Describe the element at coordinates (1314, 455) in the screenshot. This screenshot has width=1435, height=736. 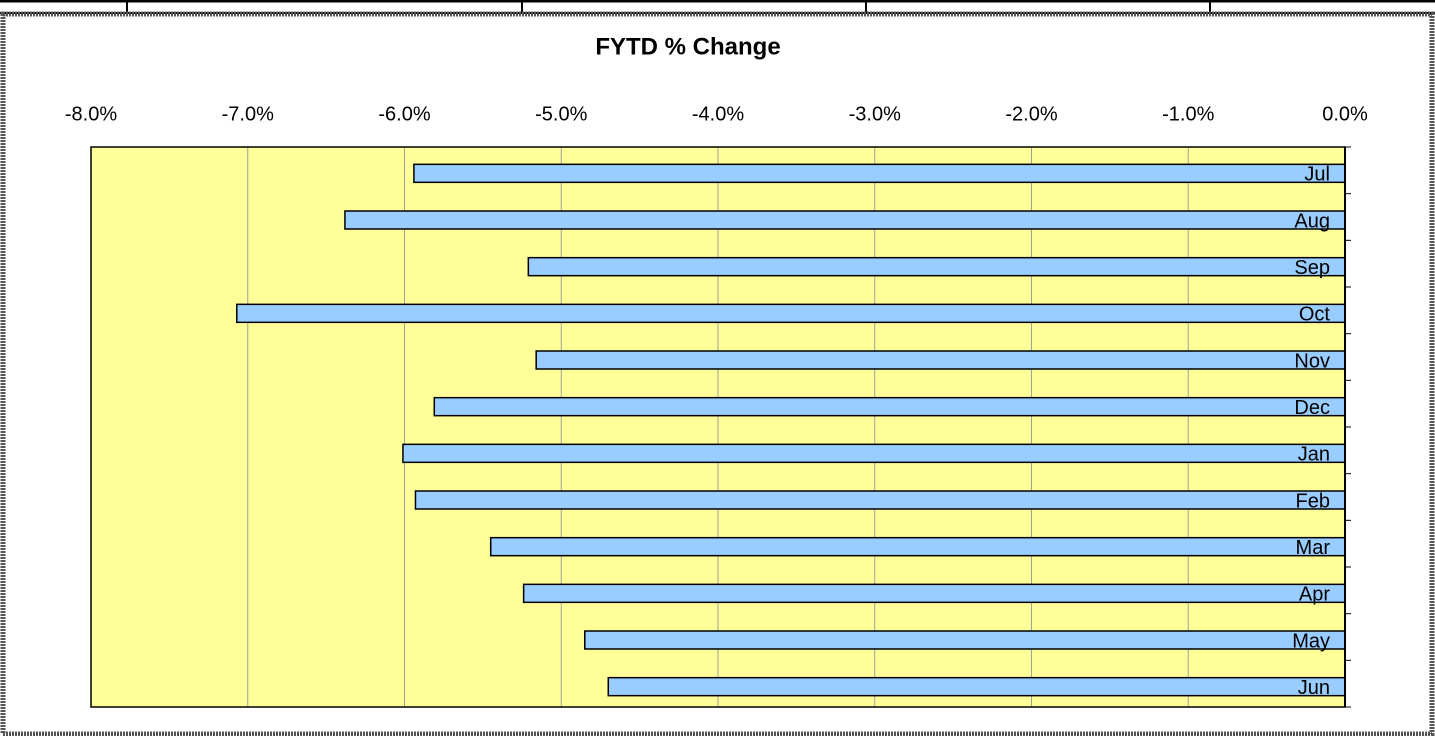
I see `y-tick-label: Jan` at that location.